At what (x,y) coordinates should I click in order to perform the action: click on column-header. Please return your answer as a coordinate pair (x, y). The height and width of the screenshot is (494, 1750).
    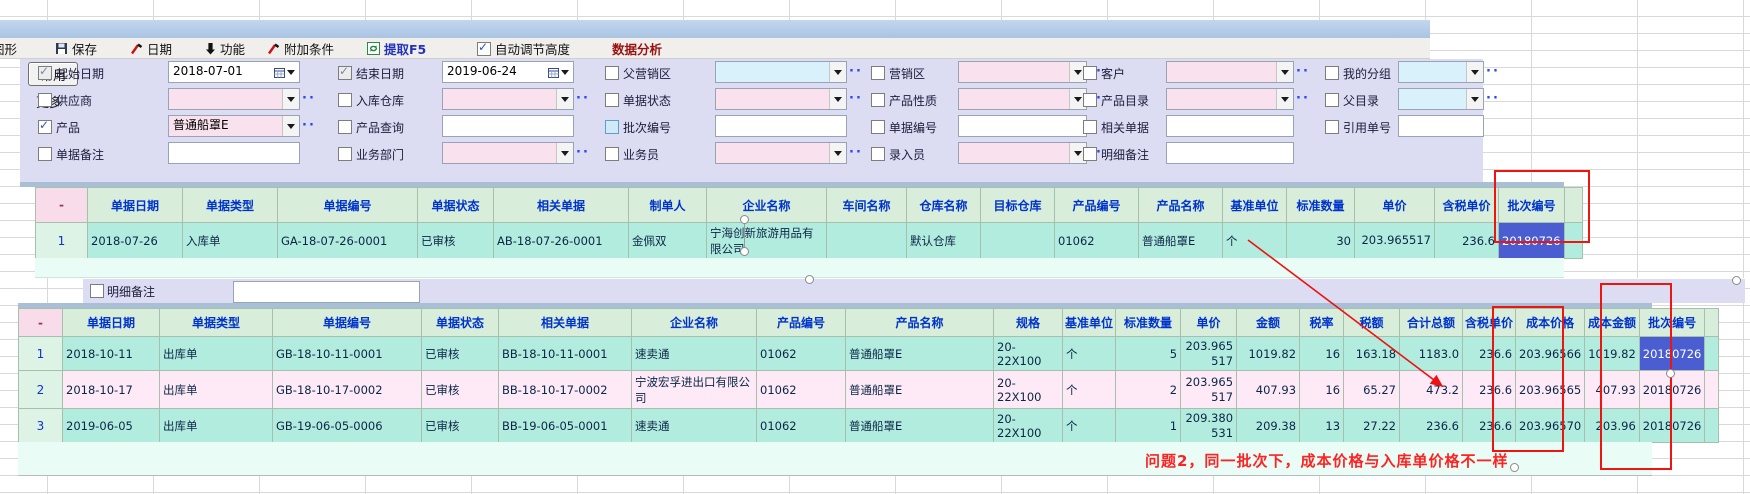
    Looking at the image, I should click on (1712, 322).